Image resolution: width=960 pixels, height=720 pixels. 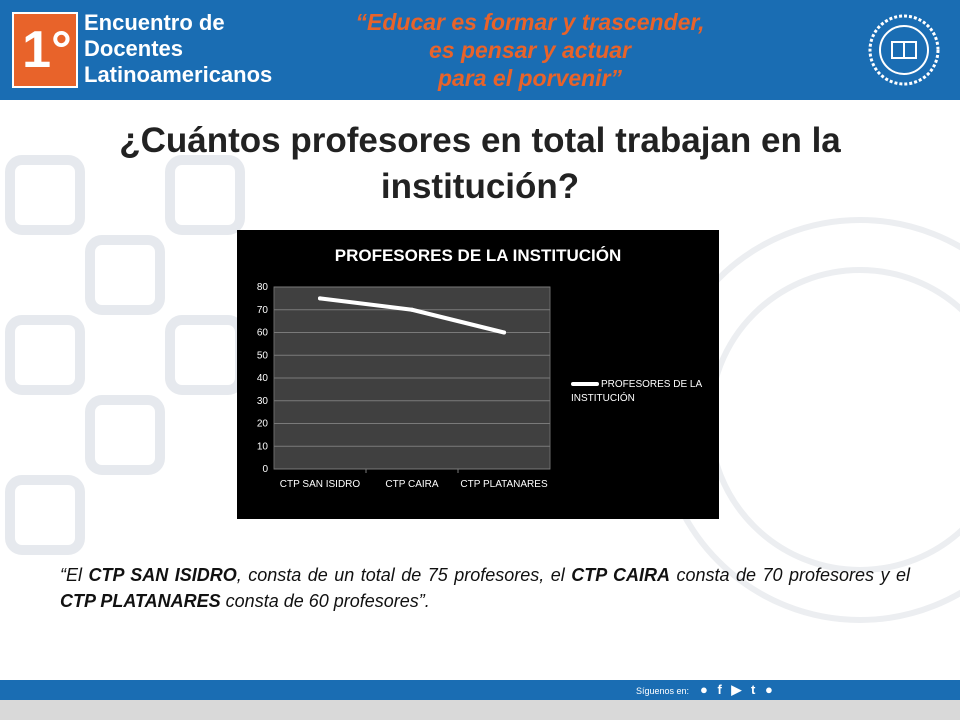 I want to click on legend-label: PROFESORES DE LA INSTITUCIÓN, so click(x=636, y=391).